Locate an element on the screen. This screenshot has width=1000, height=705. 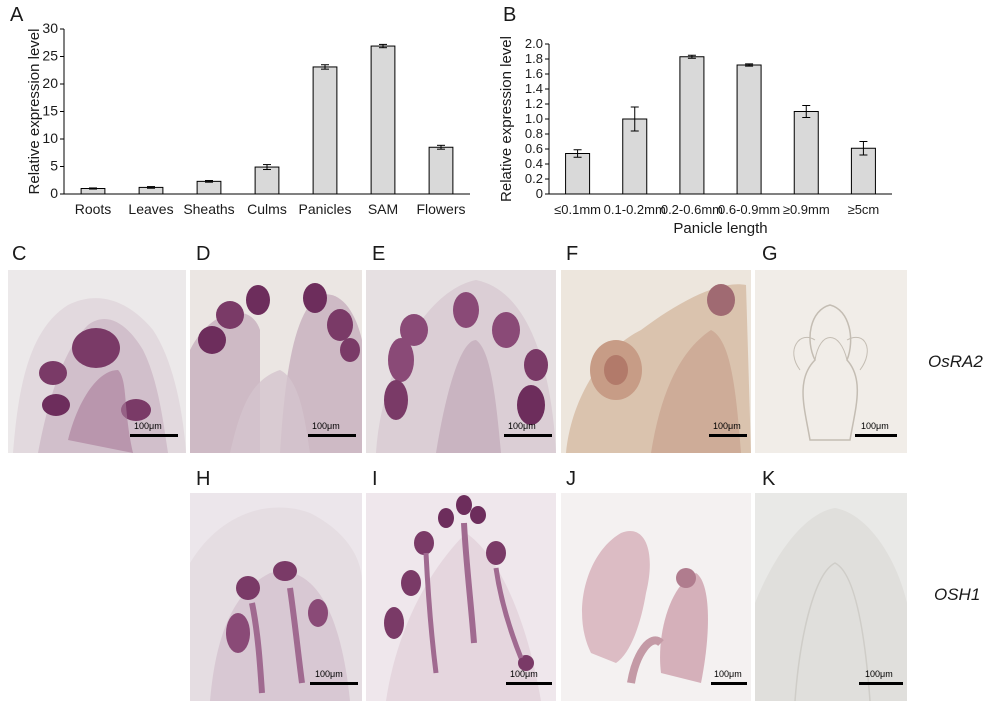
micrograph-c: 100μm is located at coordinates (97, 361).